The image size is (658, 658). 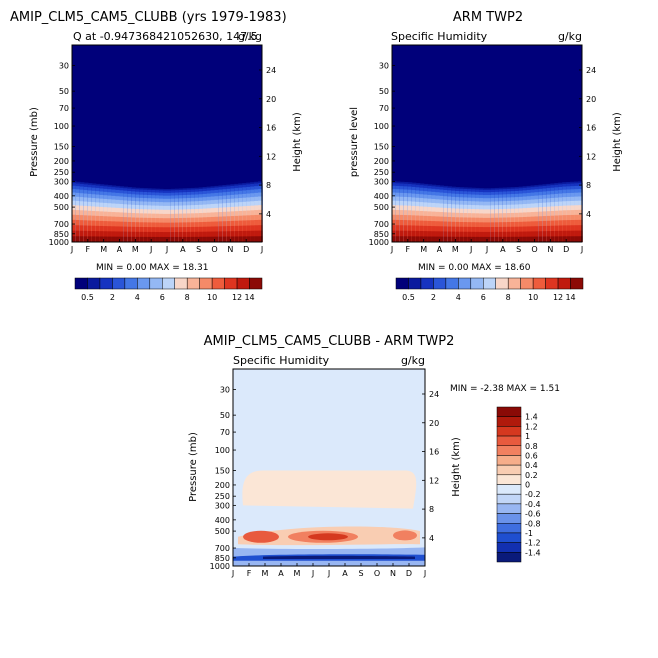 I want to click on y-tick-label: 300, so click(x=381, y=181).